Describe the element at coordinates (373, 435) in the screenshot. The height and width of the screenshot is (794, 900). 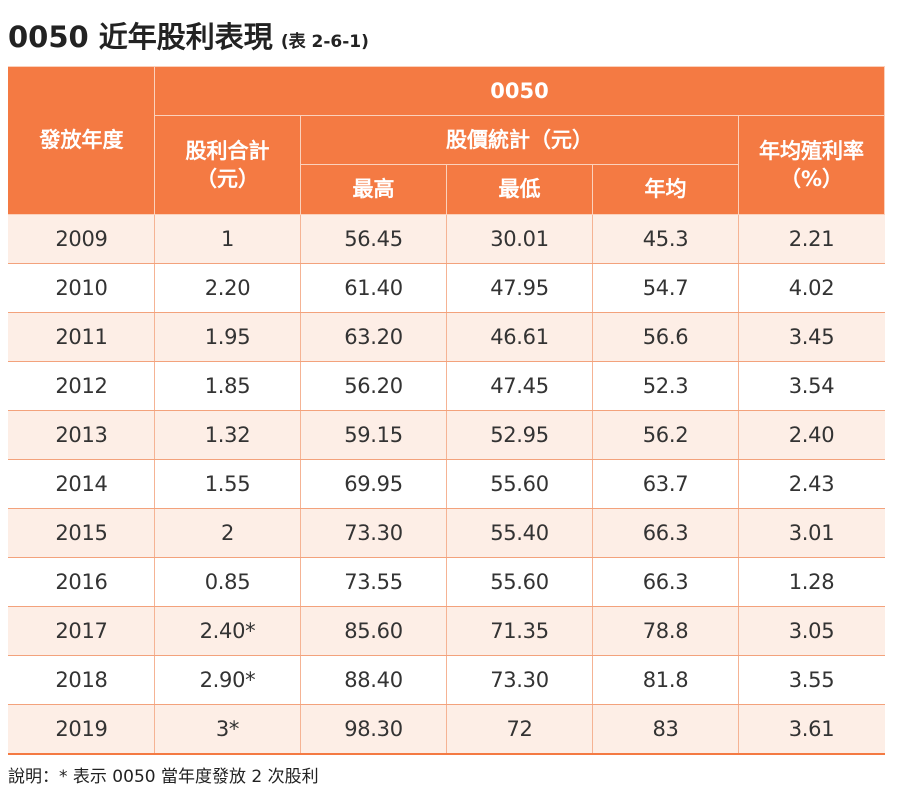
I see `cell-high: 59.15` at that location.